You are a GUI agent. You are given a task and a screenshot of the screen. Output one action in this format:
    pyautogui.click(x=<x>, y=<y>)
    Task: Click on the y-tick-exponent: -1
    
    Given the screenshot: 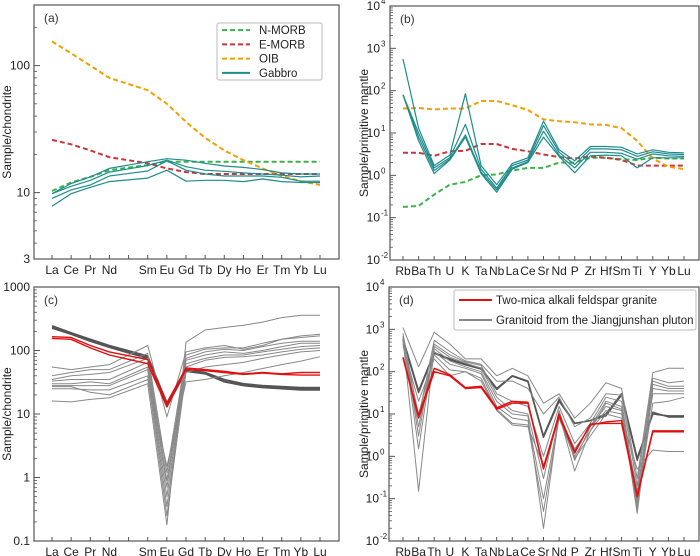 What is the action you would take?
    pyautogui.click(x=385, y=213)
    